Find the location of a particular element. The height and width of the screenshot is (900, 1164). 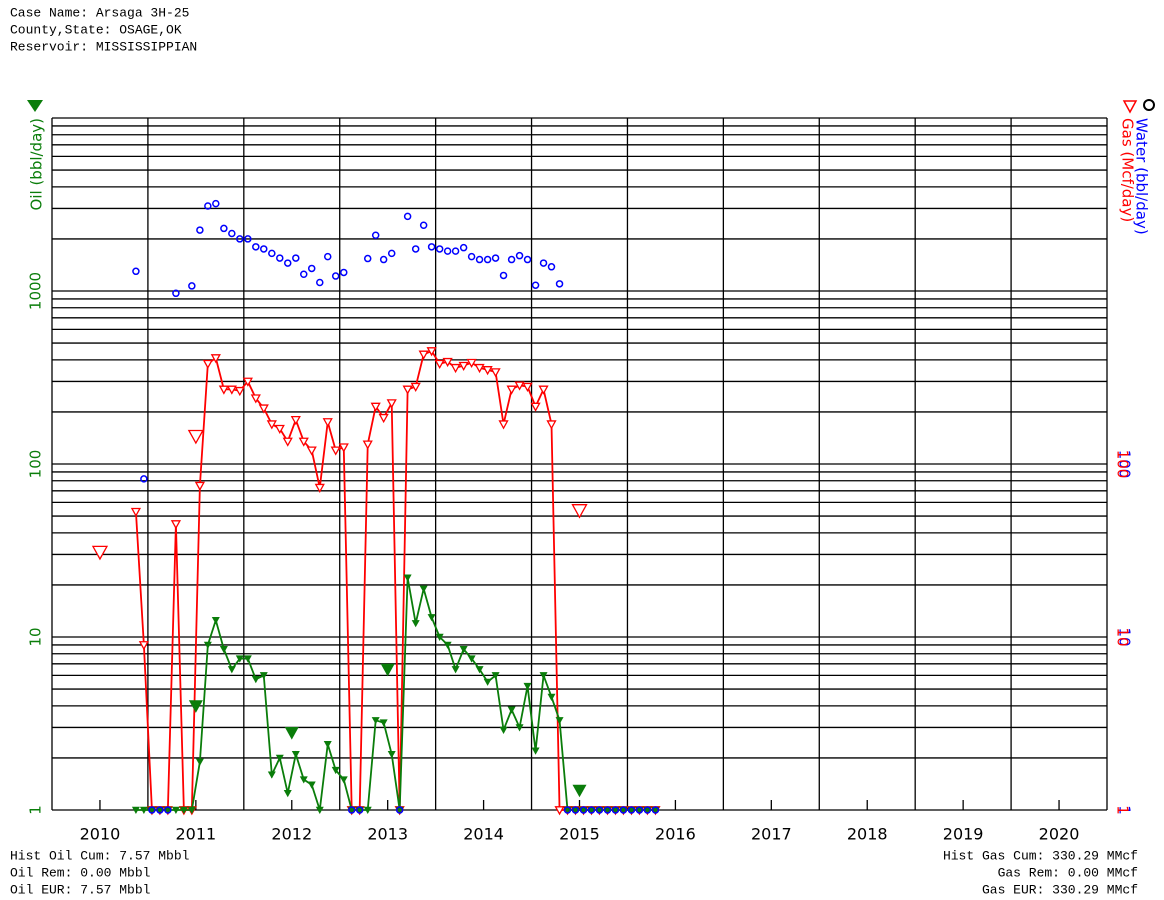

footer-line: Hist Gas Cum: 330.29 MMcf is located at coordinates (1040, 855).